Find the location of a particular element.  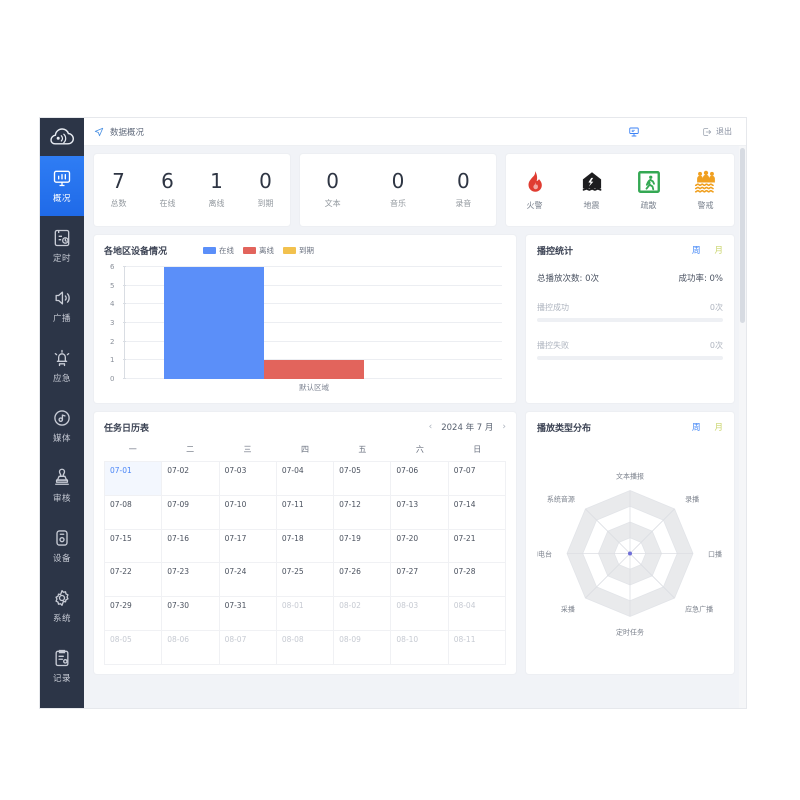

calendar-day-cell: 07-28 is located at coordinates (477, 580).